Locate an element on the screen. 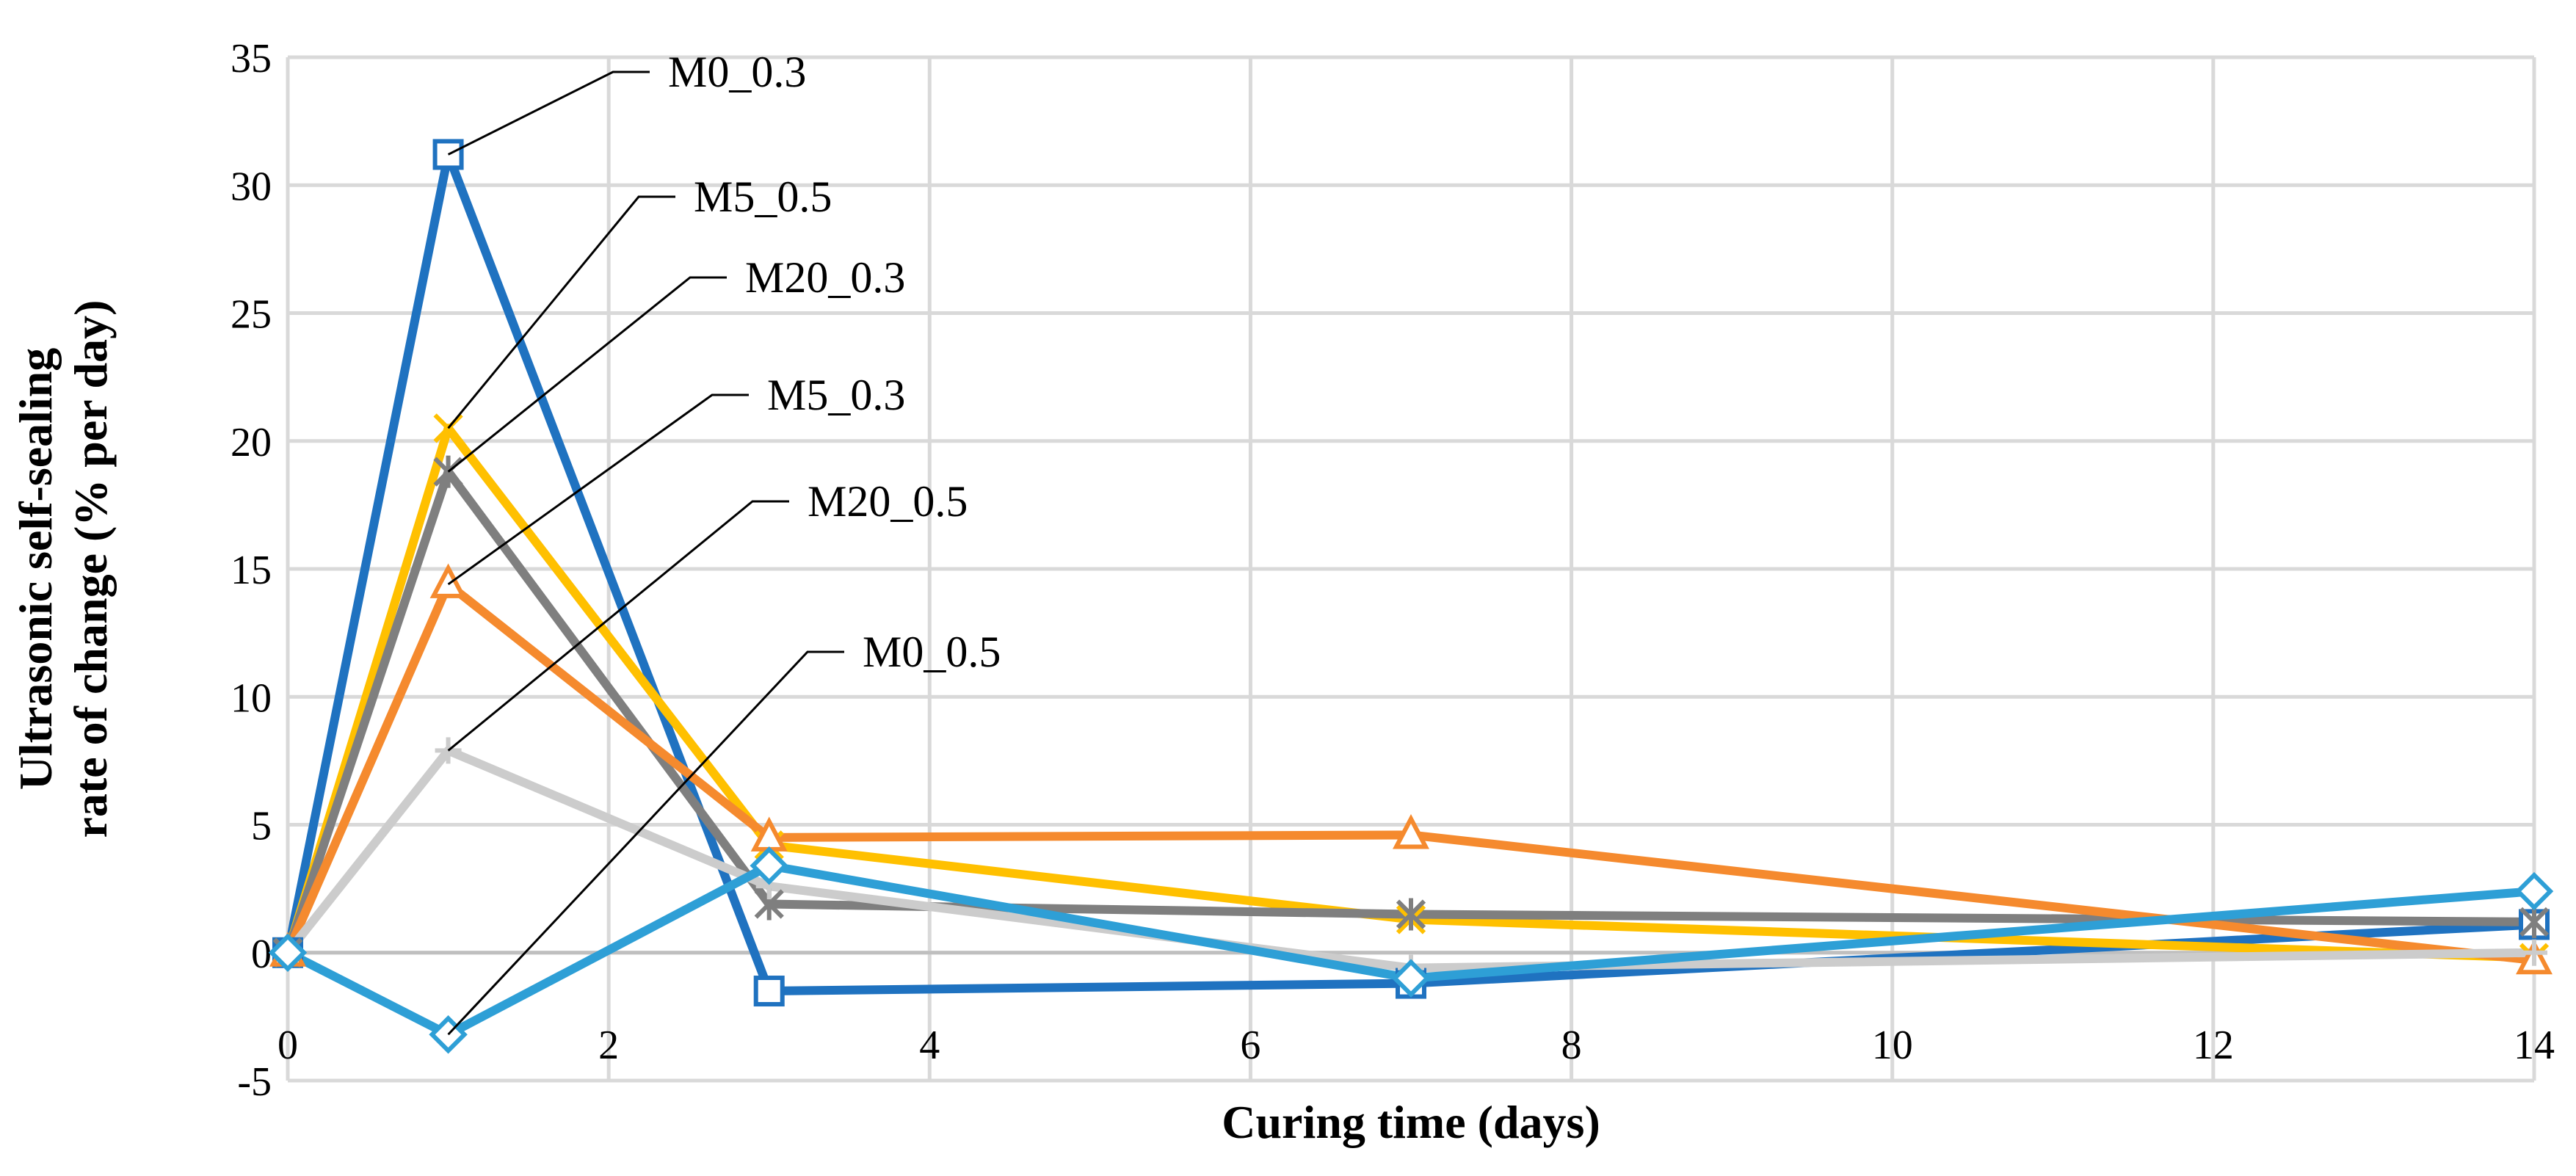 This screenshot has height=1176, width=2576. y-tick-label: -5 is located at coordinates (255, 1082).